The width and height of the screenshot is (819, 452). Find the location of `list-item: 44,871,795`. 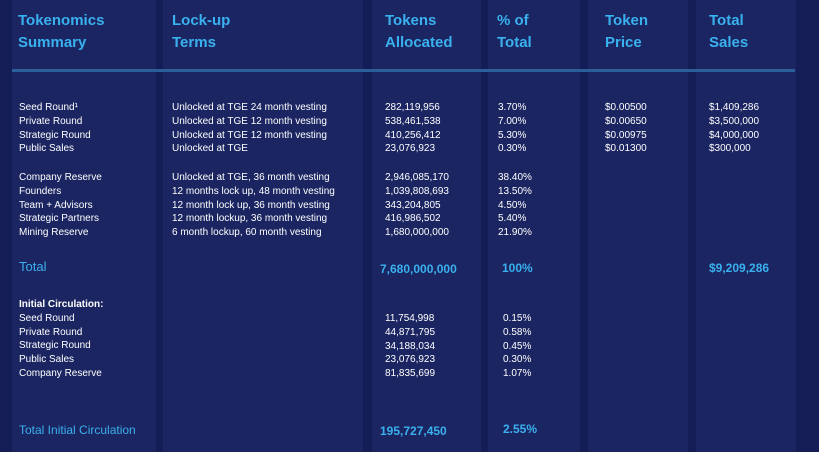

list-item: 44,871,795 is located at coordinates (410, 332).